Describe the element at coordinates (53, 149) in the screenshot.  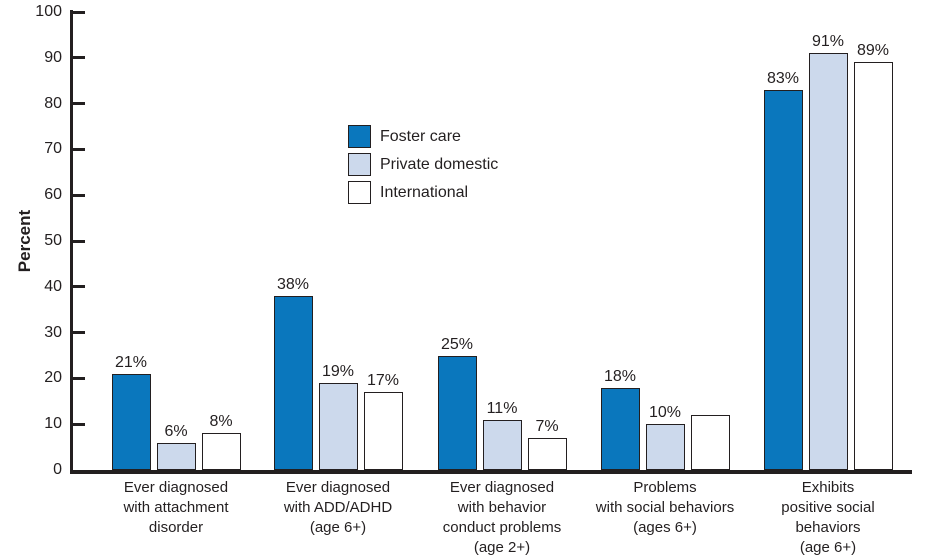
I see `y-tick-label: 70` at that location.